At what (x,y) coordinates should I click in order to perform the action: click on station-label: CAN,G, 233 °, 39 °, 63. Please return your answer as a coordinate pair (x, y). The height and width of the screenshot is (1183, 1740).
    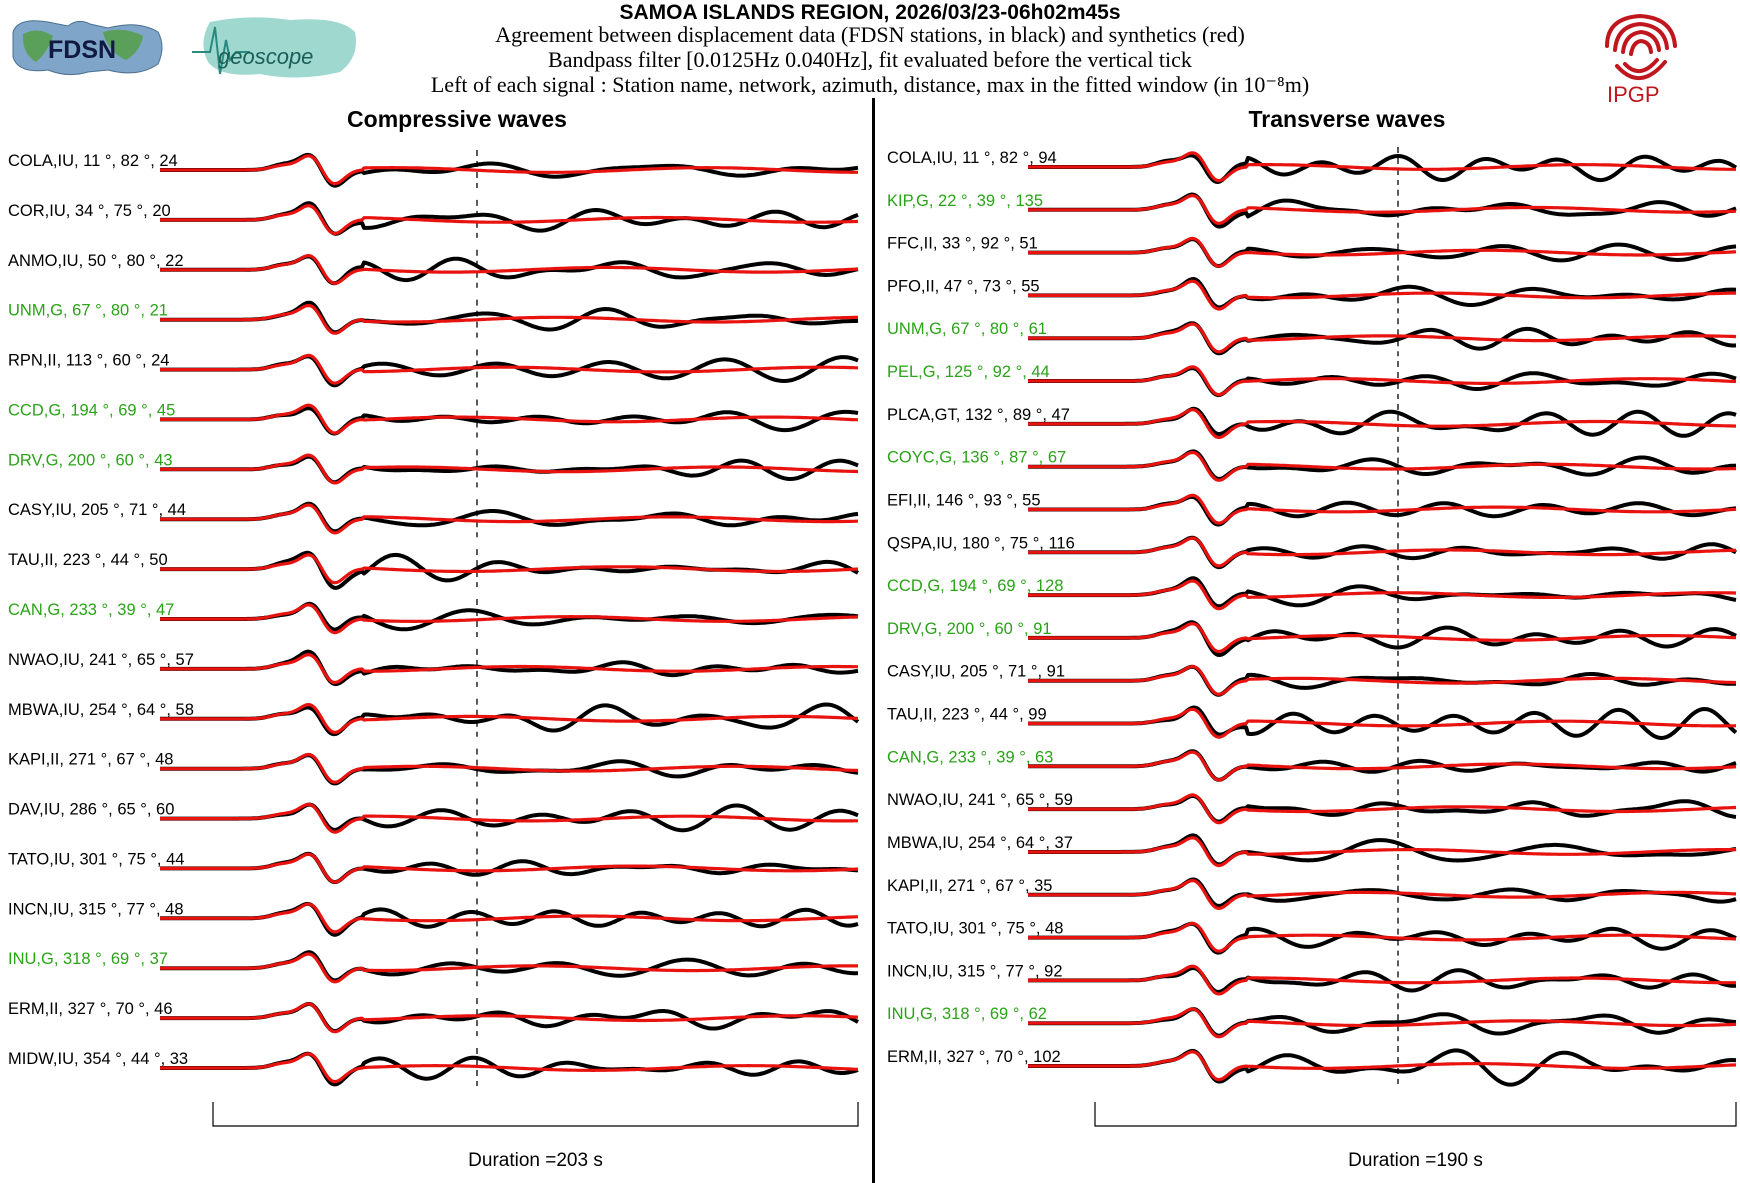
    Looking at the image, I should click on (970, 757).